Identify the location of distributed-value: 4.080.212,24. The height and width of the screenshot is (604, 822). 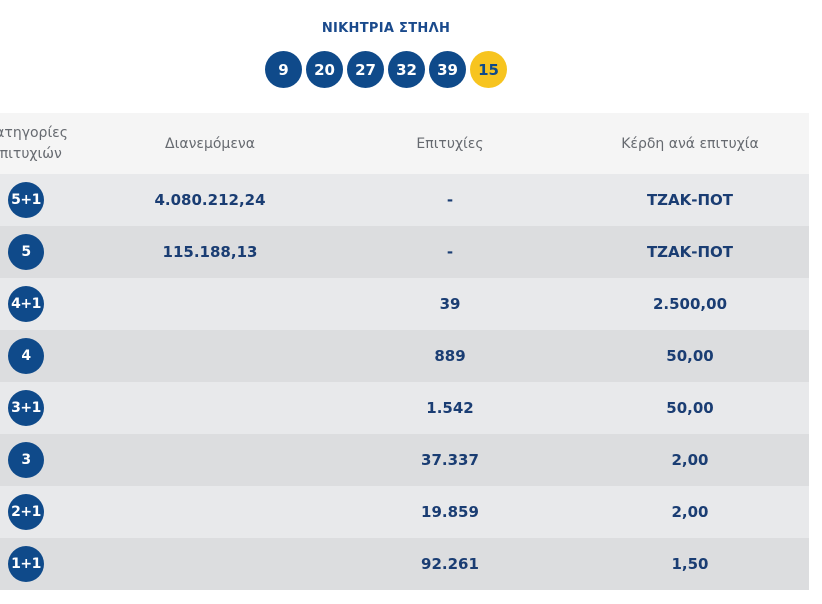
(210, 200).